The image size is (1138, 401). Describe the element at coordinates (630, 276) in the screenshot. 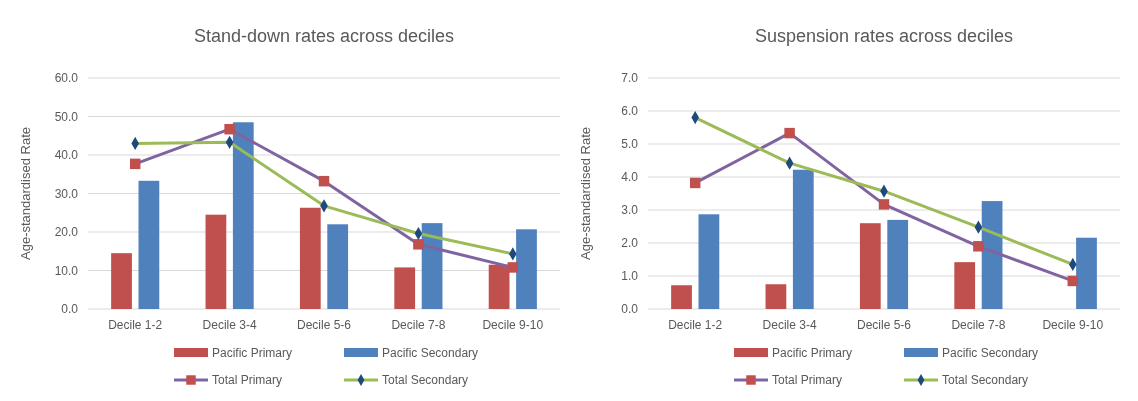

I see `y-tick-label: 1.0` at that location.